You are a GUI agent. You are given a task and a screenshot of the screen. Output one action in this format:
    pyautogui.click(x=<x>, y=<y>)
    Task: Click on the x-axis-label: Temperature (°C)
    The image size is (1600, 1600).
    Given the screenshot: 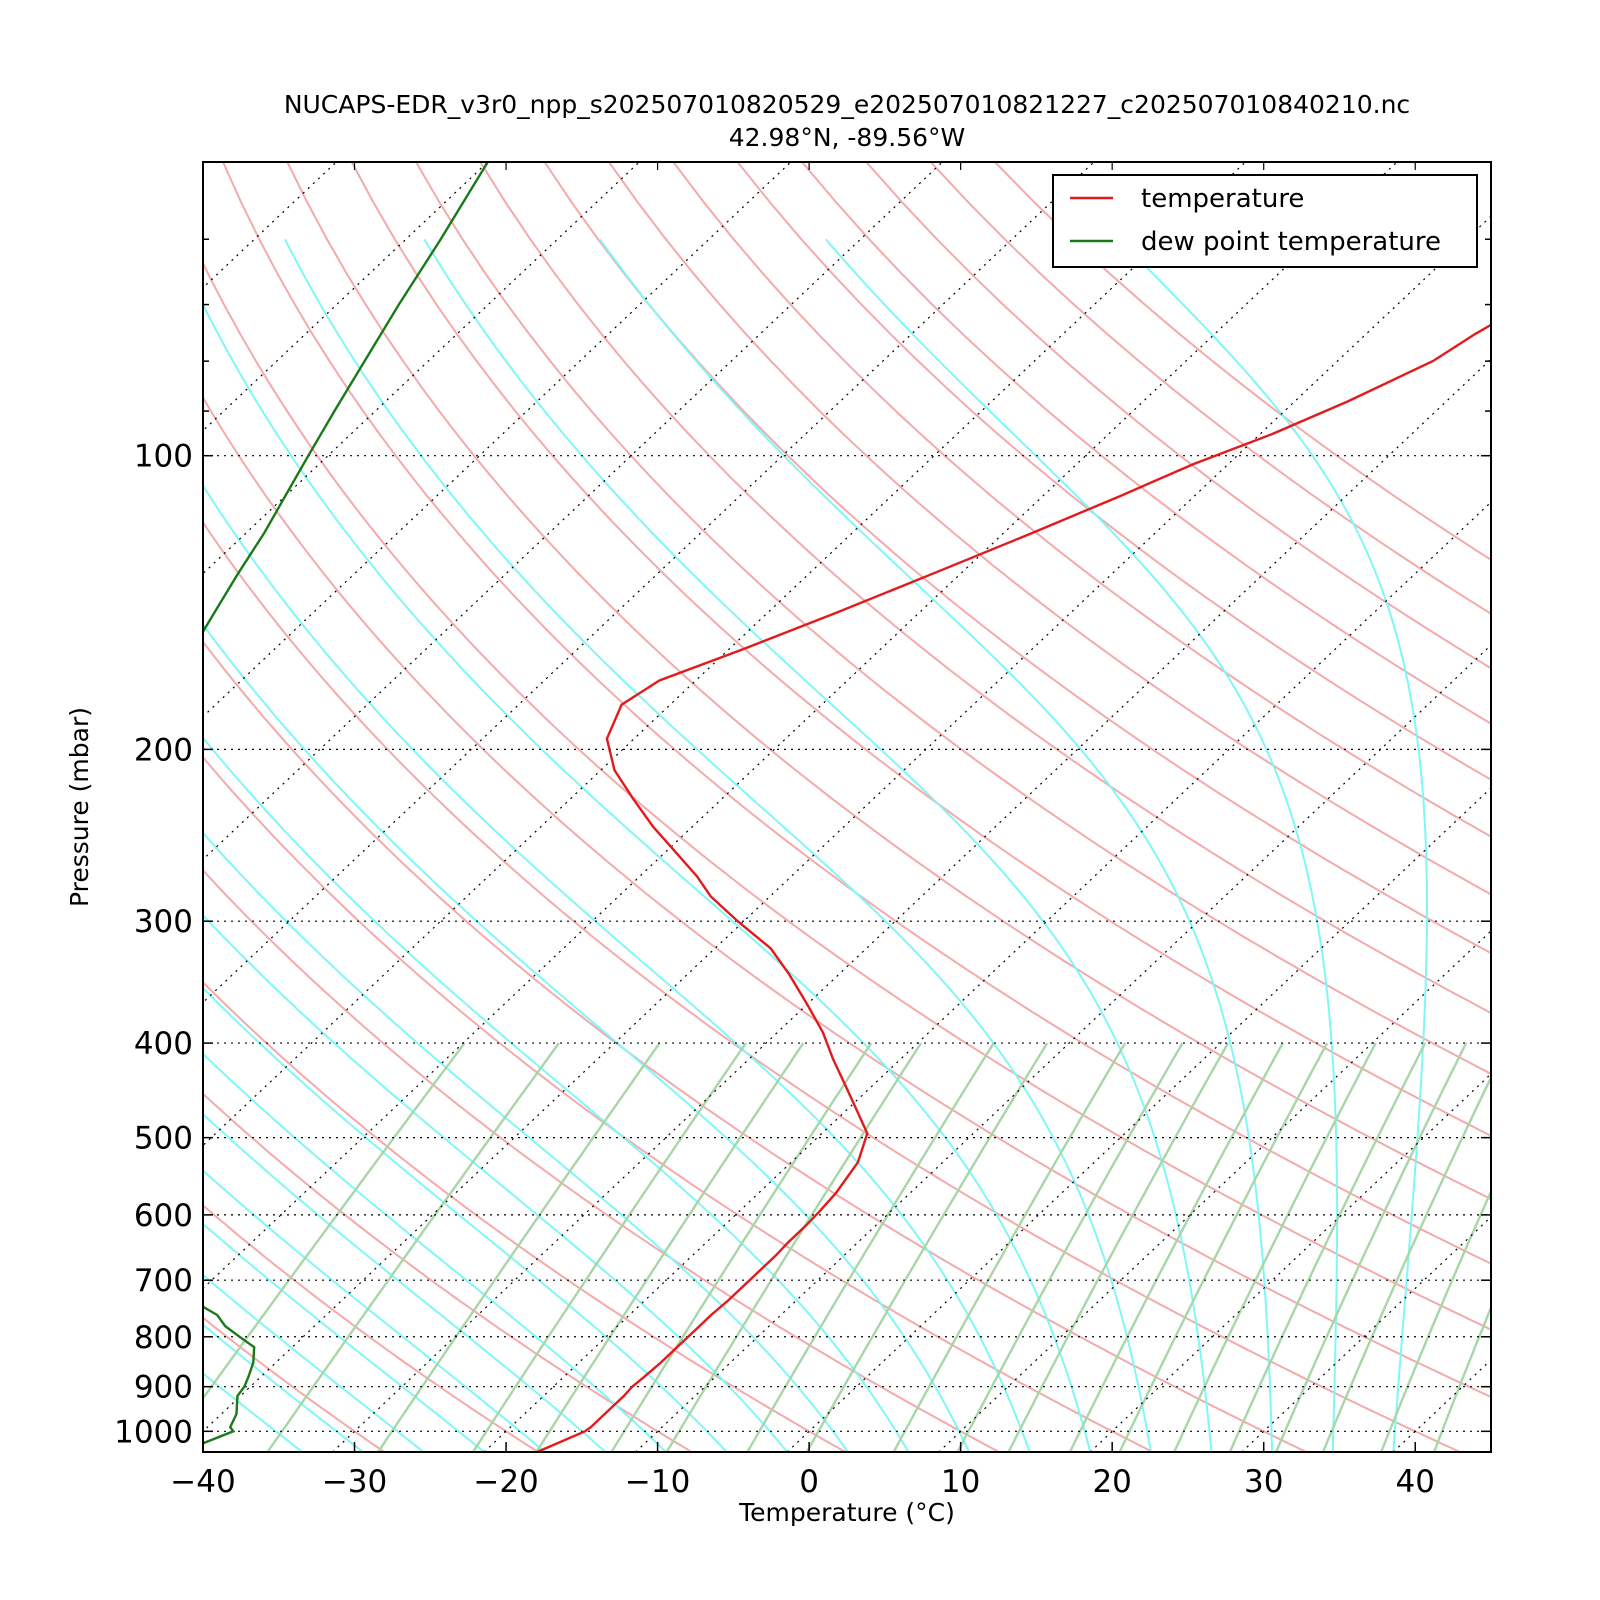 What is the action you would take?
    pyautogui.click(x=846, y=1512)
    